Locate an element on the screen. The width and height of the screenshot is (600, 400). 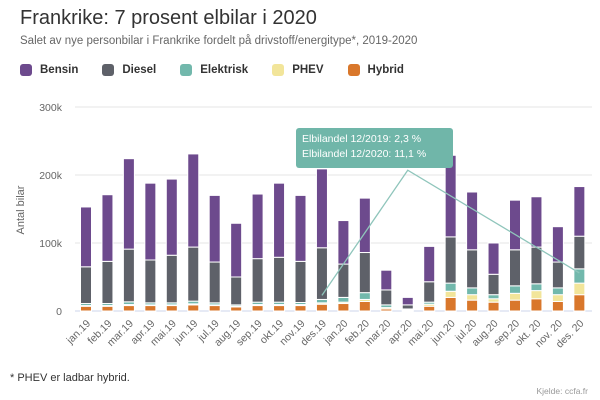
bar-elektrisk-aug20 is located at coordinates (493, 297).